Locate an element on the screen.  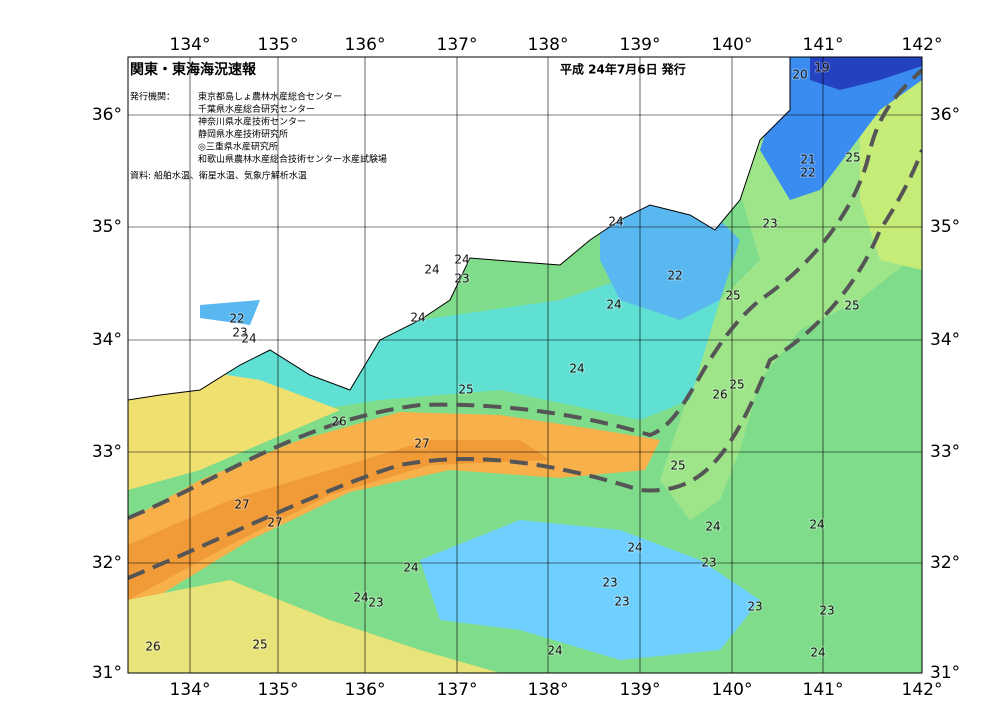
issuer: 東京都島しょ農林水産総合センター is located at coordinates (270, 97).